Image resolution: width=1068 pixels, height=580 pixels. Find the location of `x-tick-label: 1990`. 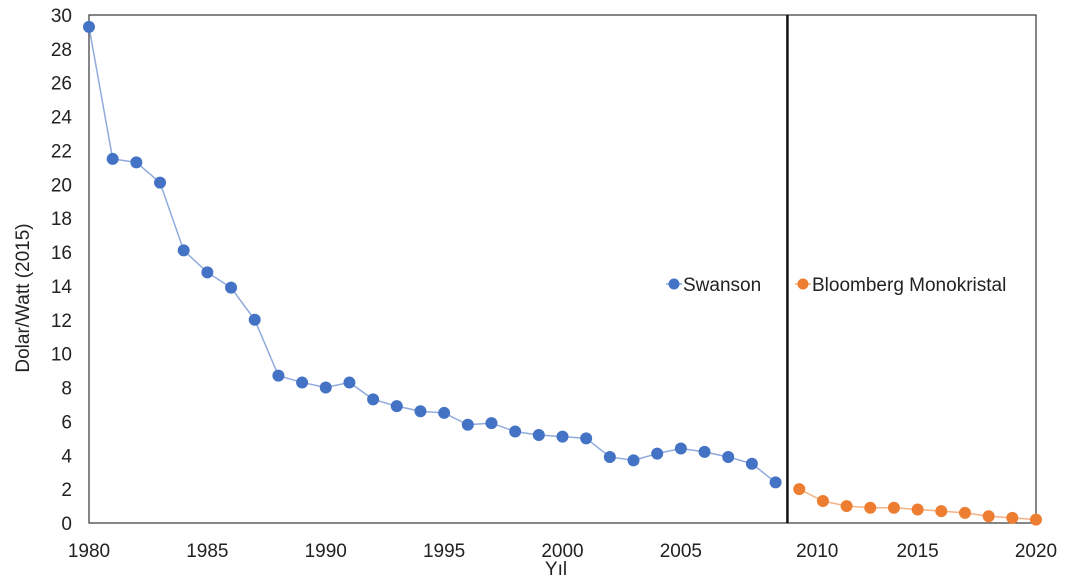

x-tick-label: 1990 is located at coordinates (326, 551).